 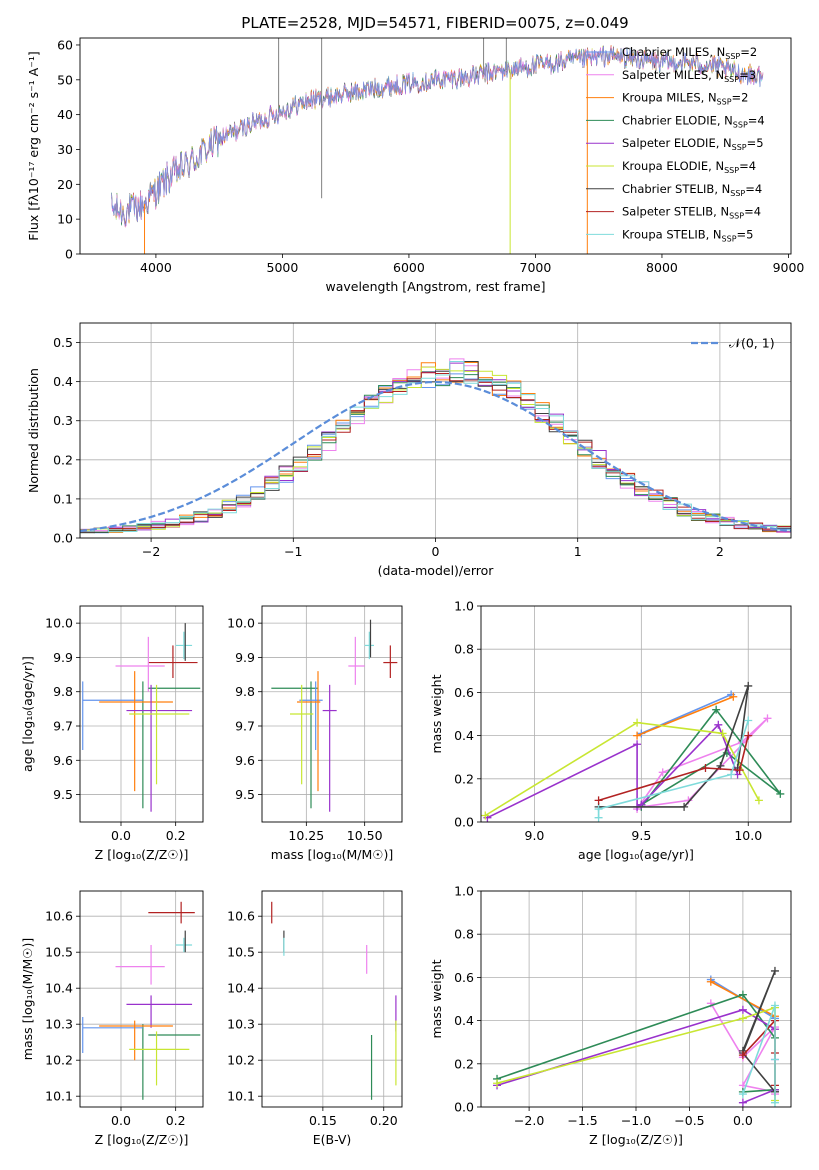 What do you see at coordinates (59, 623) in the screenshot?
I see `y-tick-label: 10.0` at bounding box center [59, 623].